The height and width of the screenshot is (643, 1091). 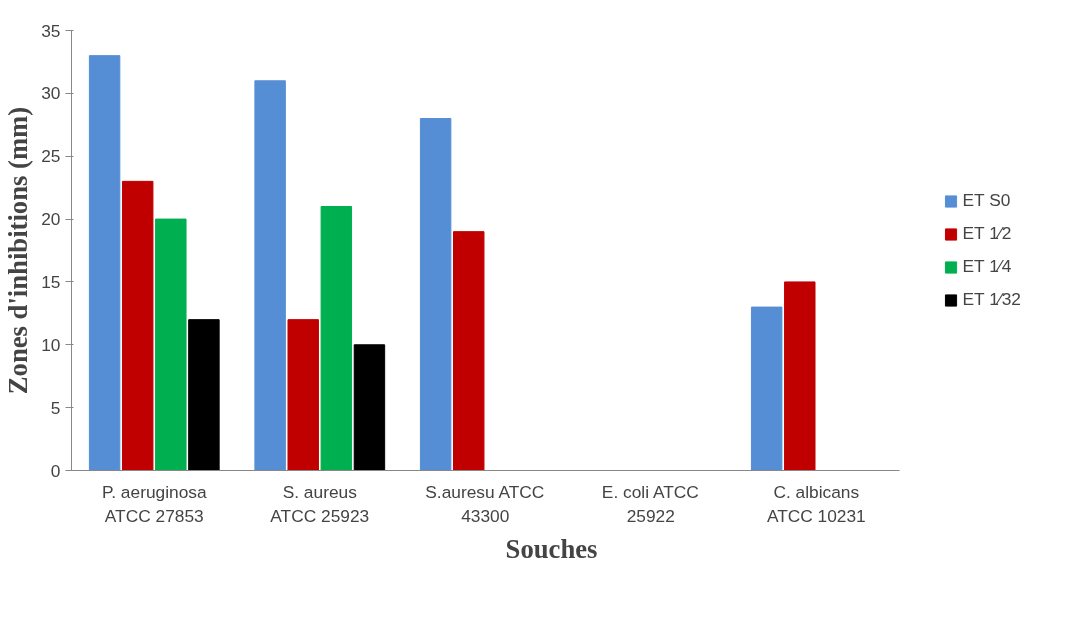 I want to click on y-tick-label: 20, so click(x=51, y=219).